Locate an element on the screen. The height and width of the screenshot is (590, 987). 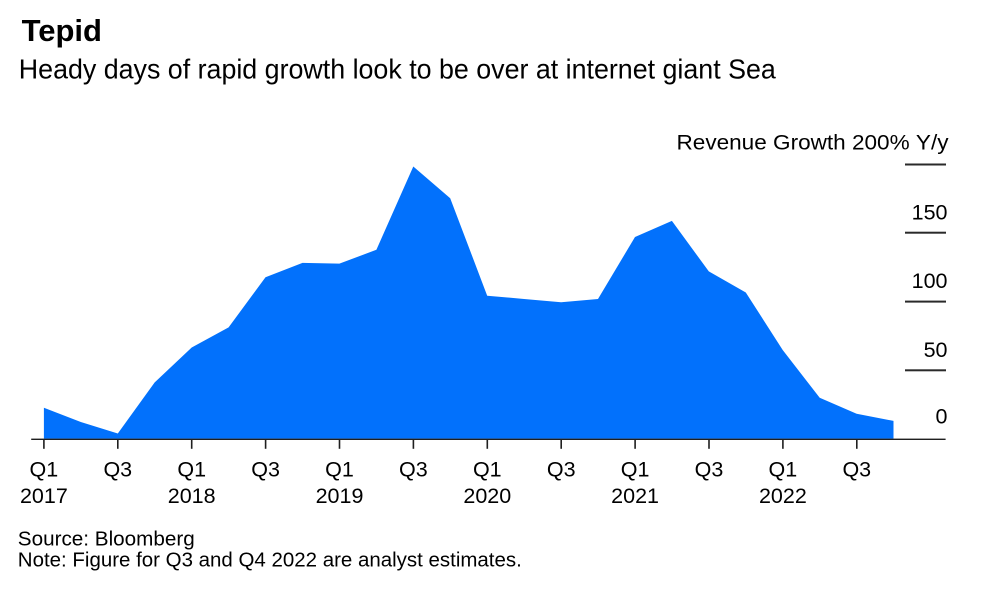
svg-text: 2017 is located at coordinates (44, 496).